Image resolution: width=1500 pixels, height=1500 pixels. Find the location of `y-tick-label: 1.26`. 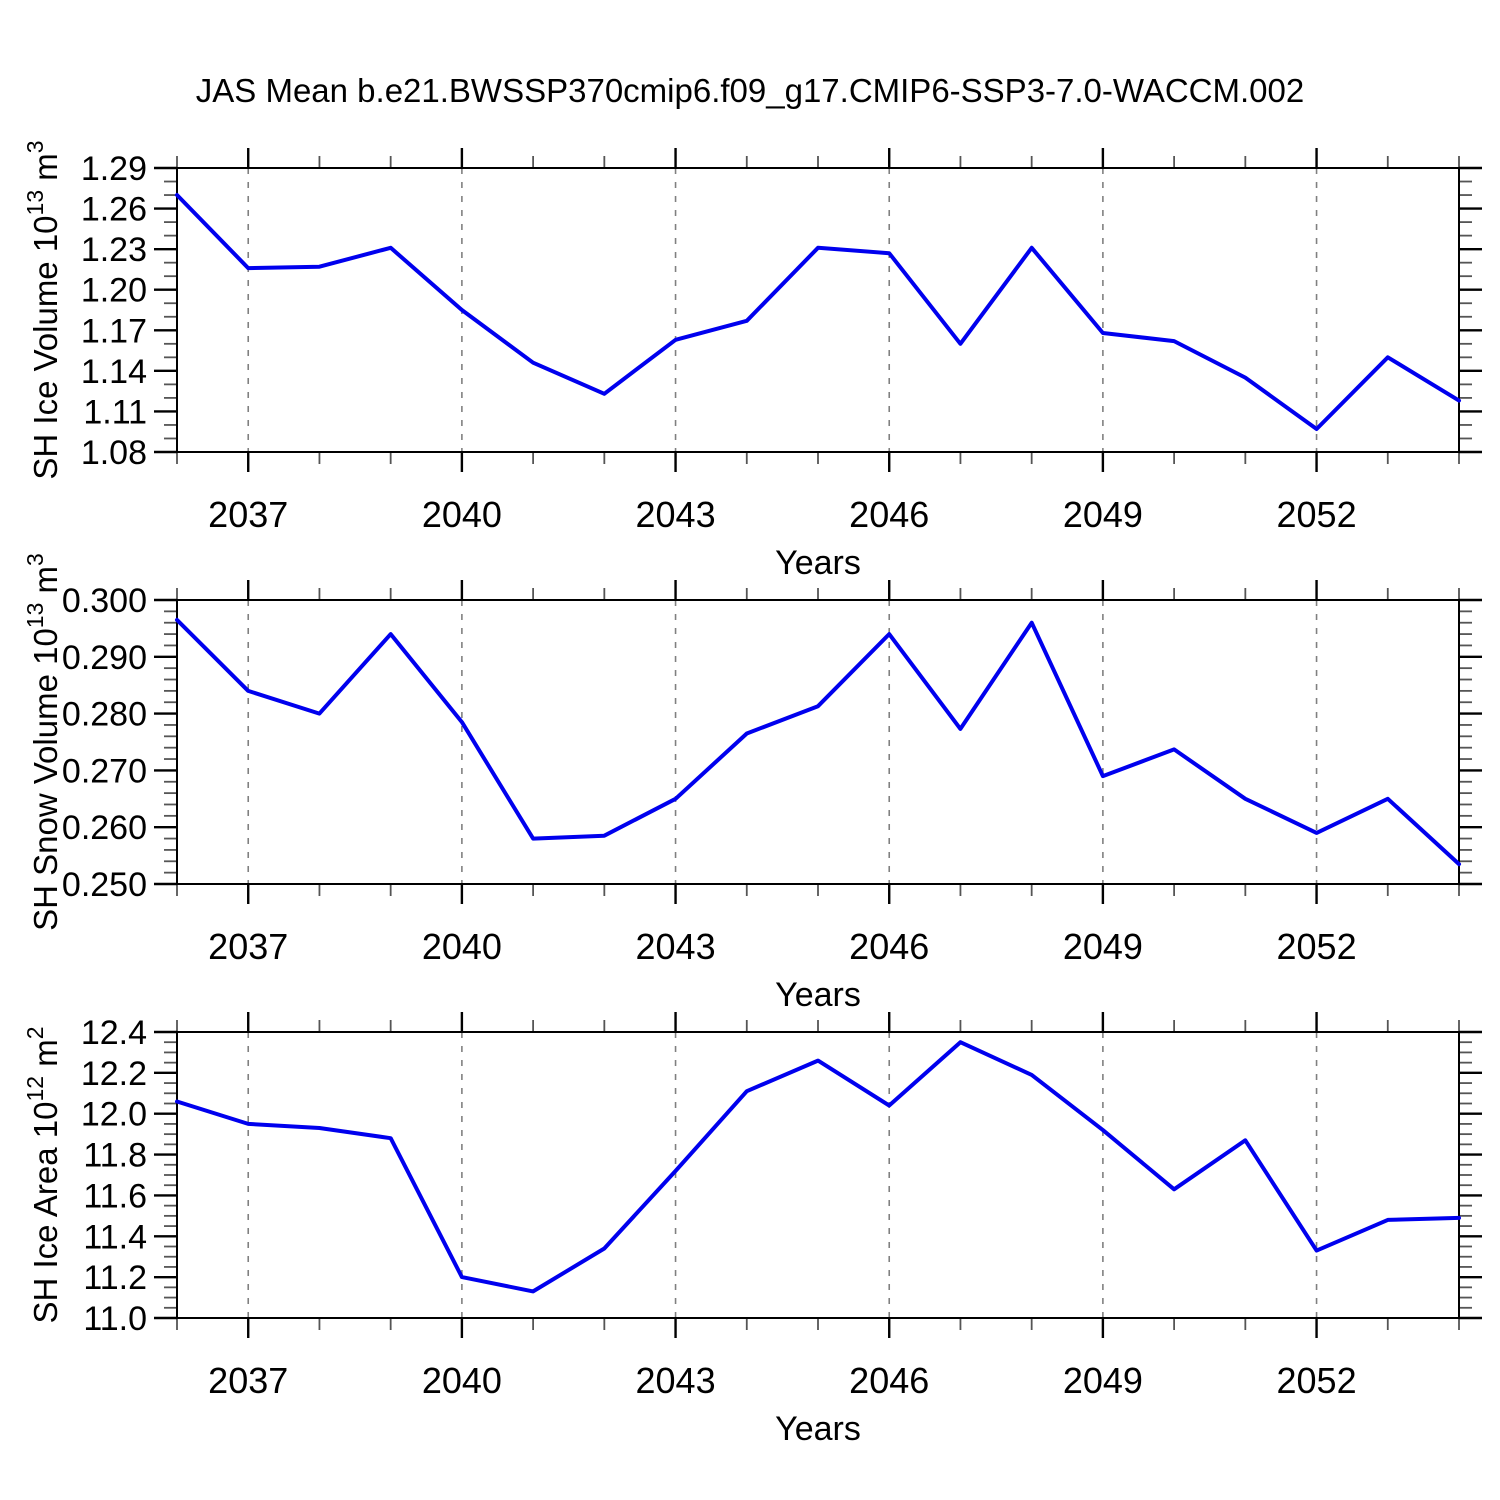

y-tick-label: 1.26 is located at coordinates (114, 210).